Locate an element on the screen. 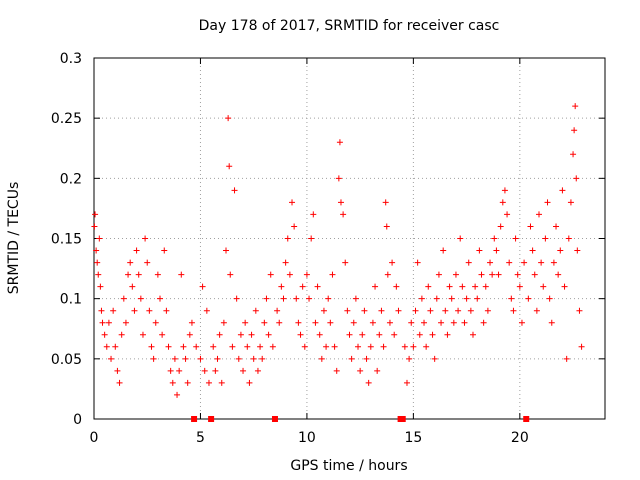 Image resolution: width=640 pixels, height=480 pixels. y-tick-label: 0.05 is located at coordinates (66, 360).